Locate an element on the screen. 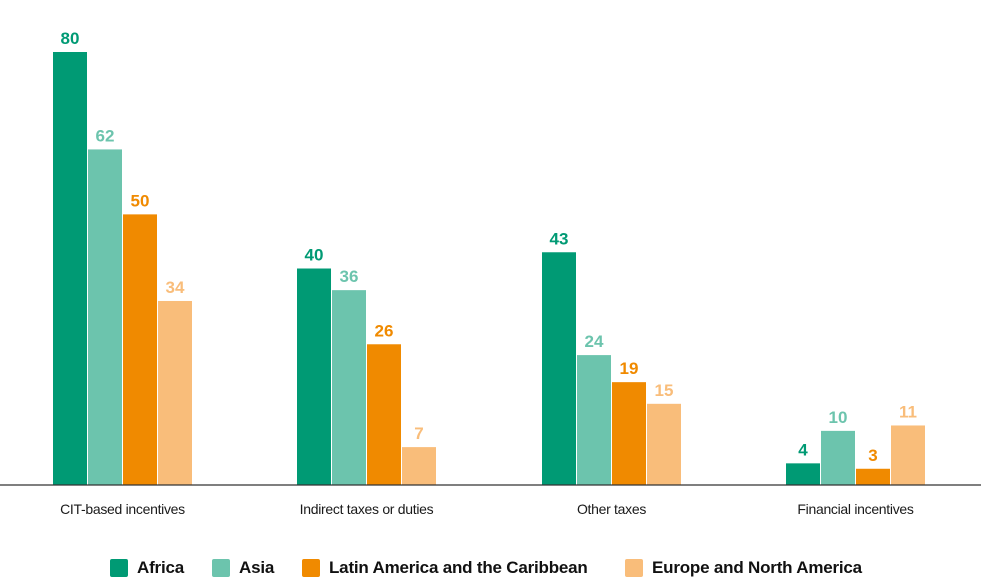 The image size is (981, 583). value-label-2-1: 24 is located at coordinates (594, 341).